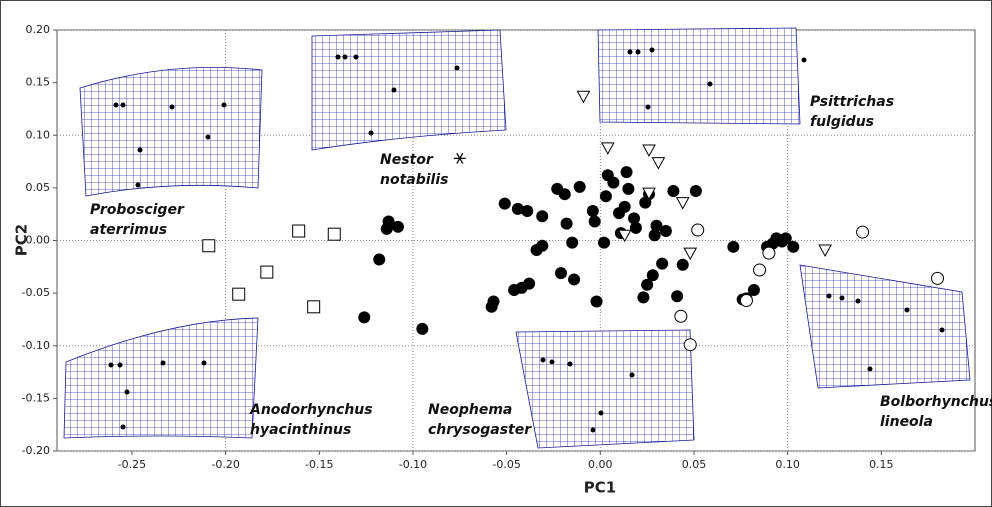  I want to click on x-tick-label: -0.25, so click(132, 464).